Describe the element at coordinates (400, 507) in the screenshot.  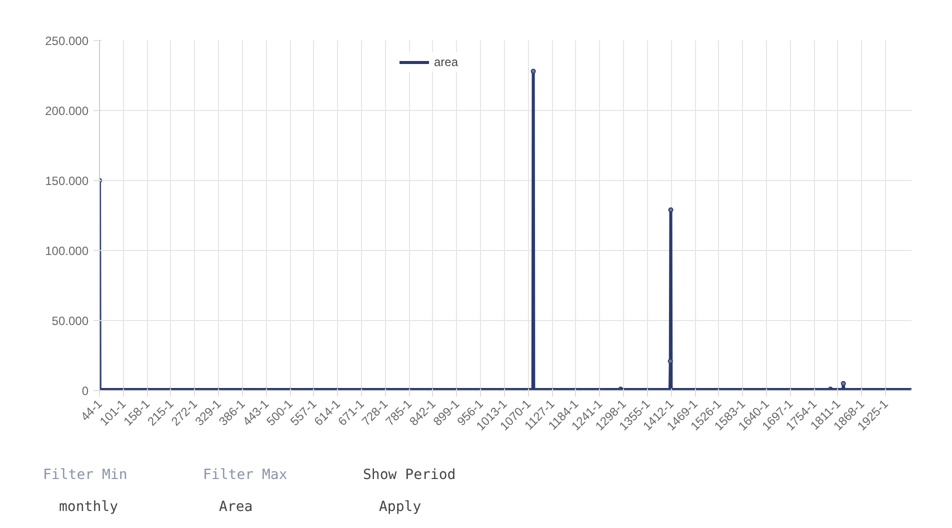
I see `text: Apply` at that location.